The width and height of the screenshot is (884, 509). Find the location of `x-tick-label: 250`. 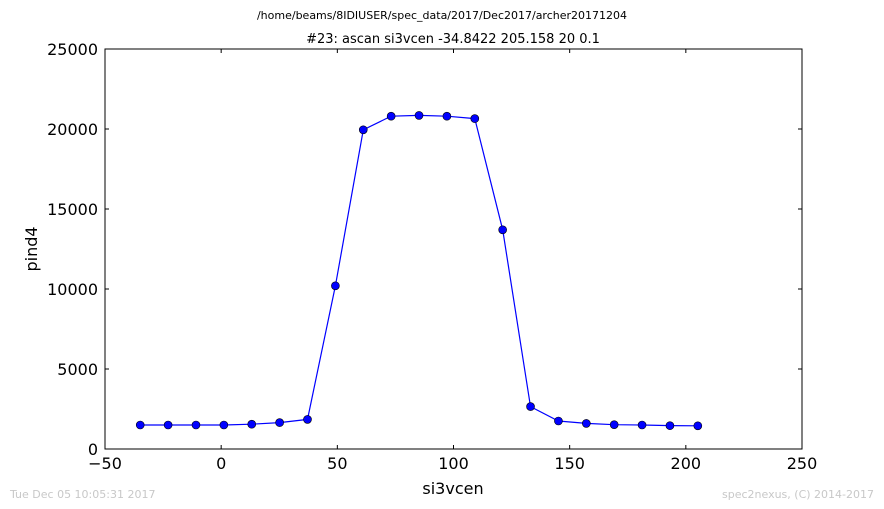

x-tick-label: 250 is located at coordinates (802, 463).